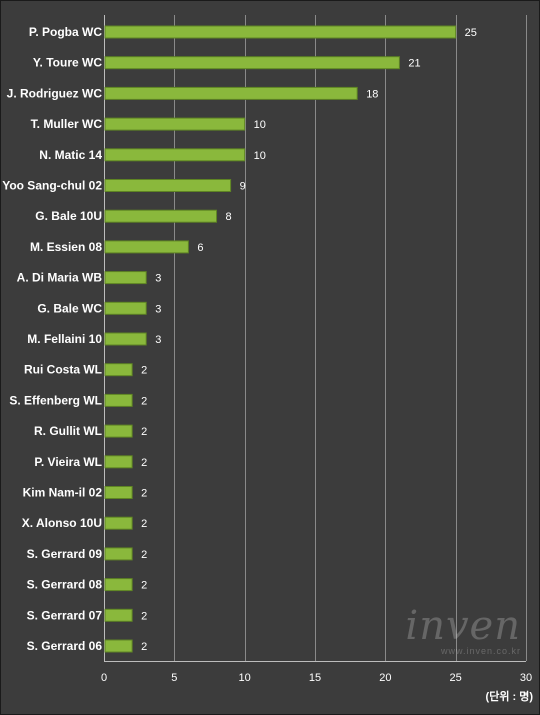 The image size is (540, 715). What do you see at coordinates (55, 400) in the screenshot?
I see `category-label: S. Effenberg WL` at bounding box center [55, 400].